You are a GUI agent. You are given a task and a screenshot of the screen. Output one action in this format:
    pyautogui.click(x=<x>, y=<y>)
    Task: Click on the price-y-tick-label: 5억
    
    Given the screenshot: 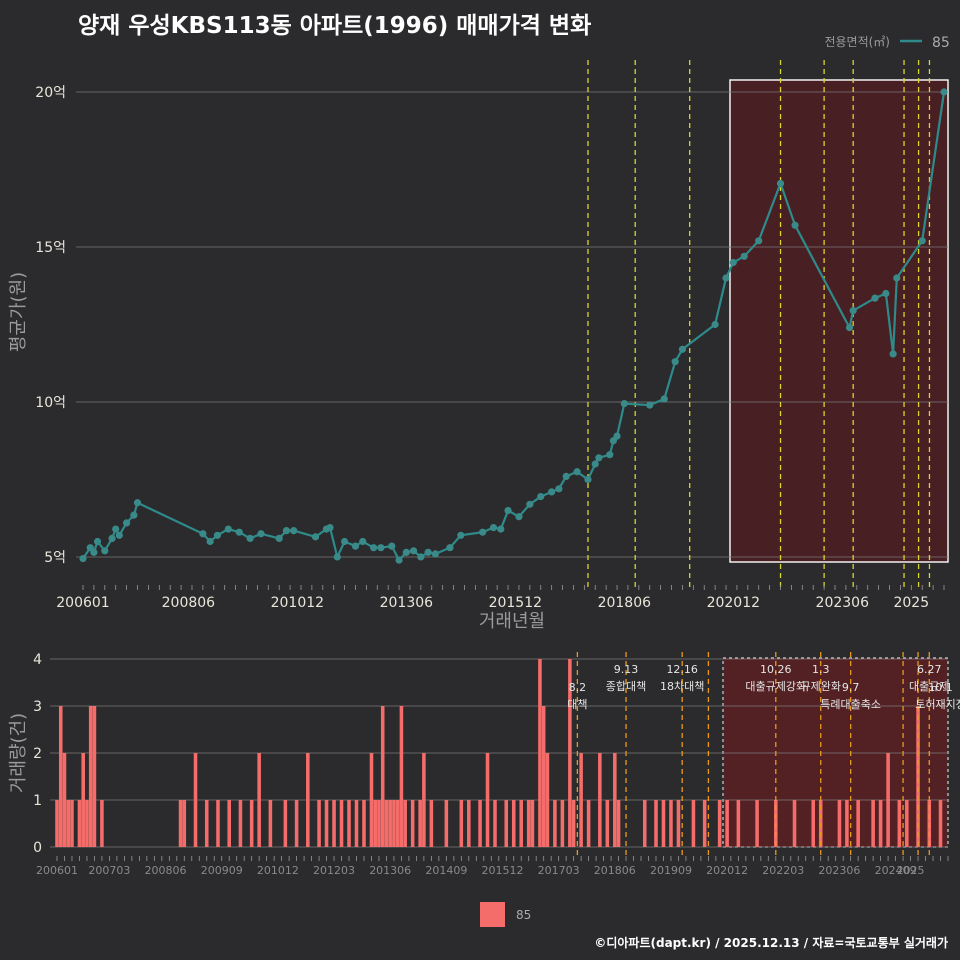 What is the action you would take?
    pyautogui.click(x=55, y=558)
    